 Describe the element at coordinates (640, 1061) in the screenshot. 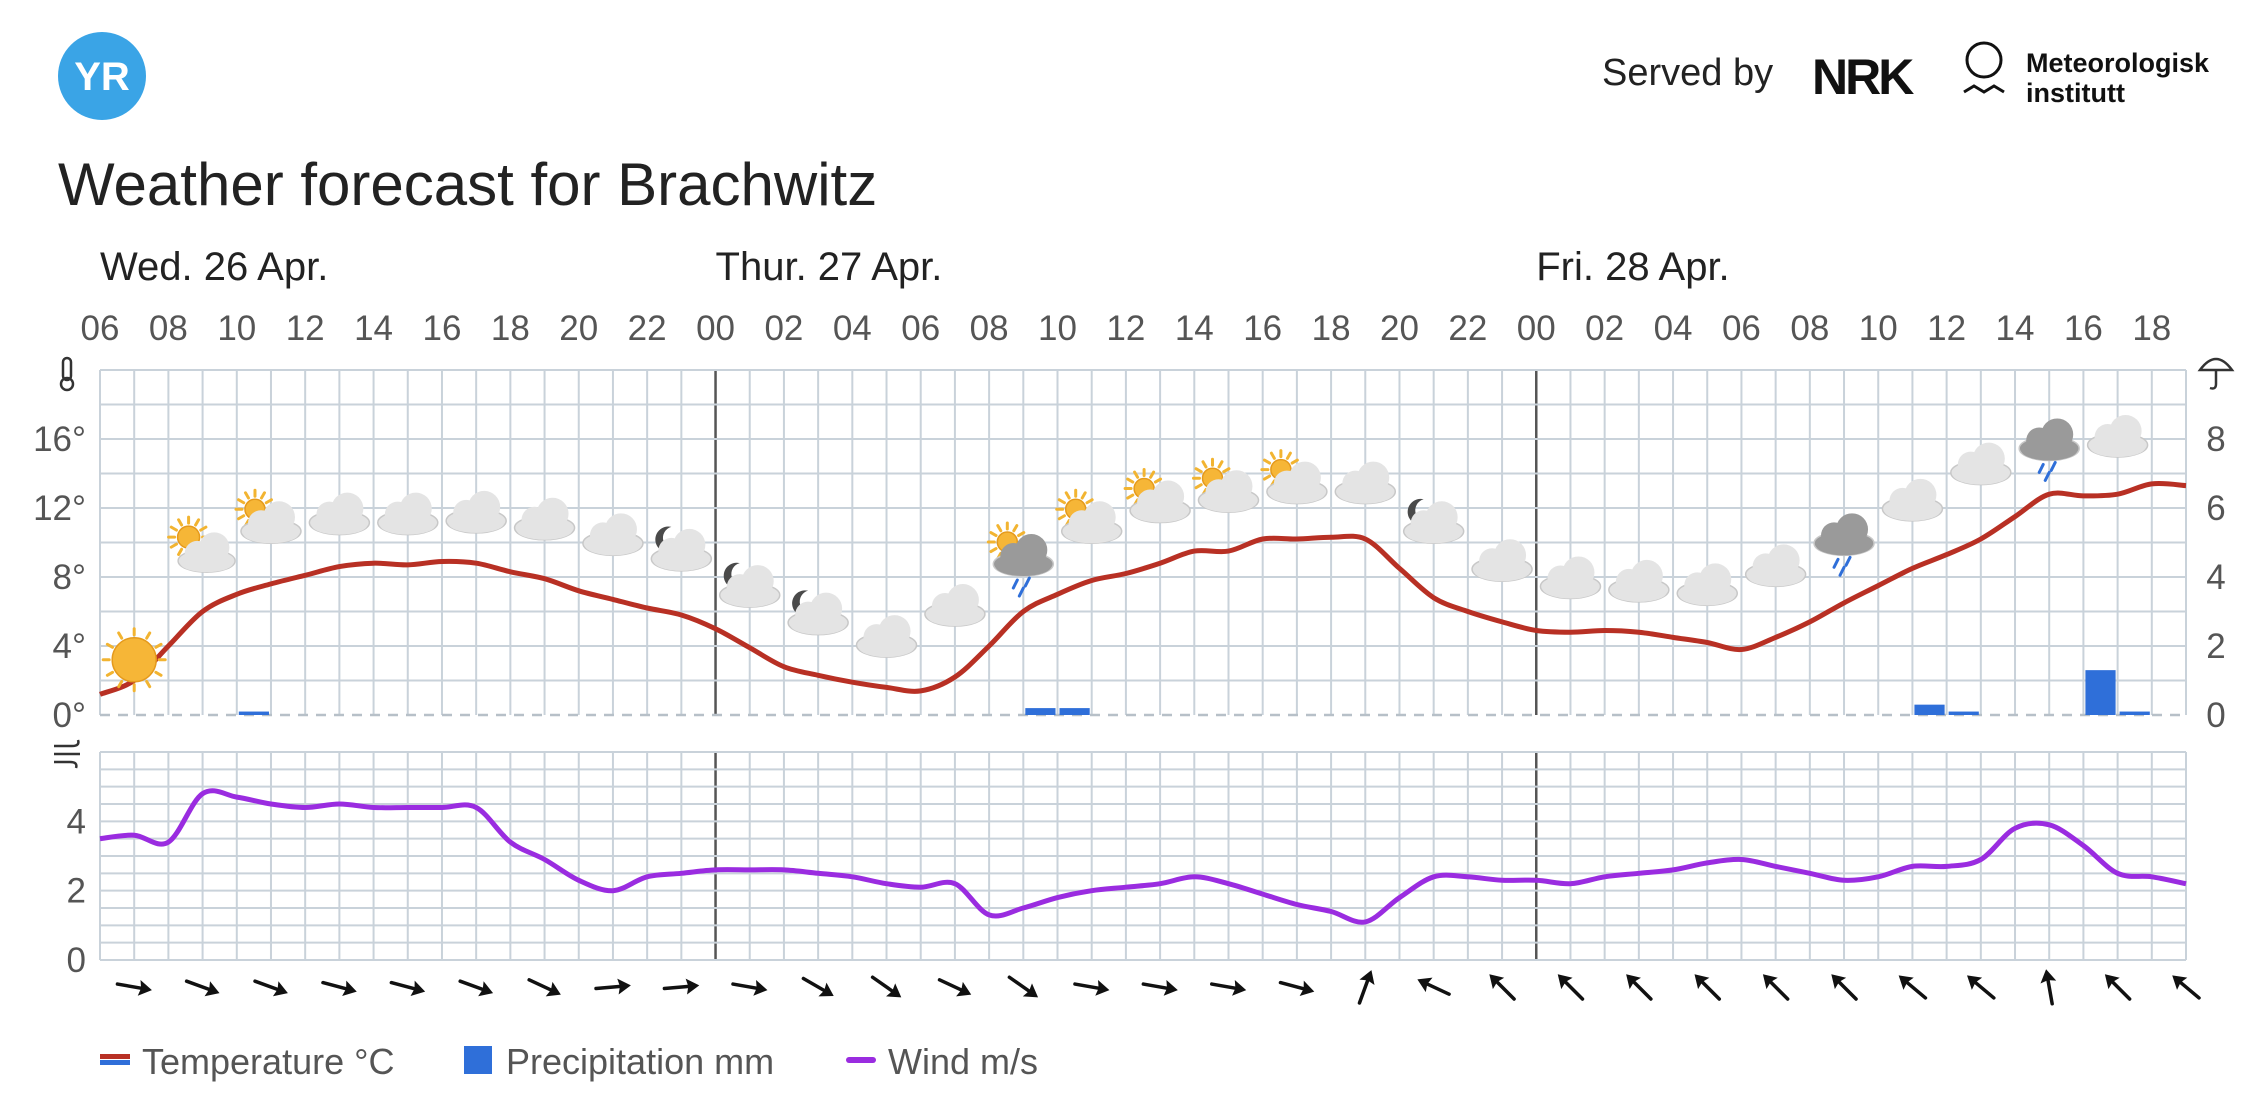

I see `legend-label-precipitation: Precipitation mm` at that location.